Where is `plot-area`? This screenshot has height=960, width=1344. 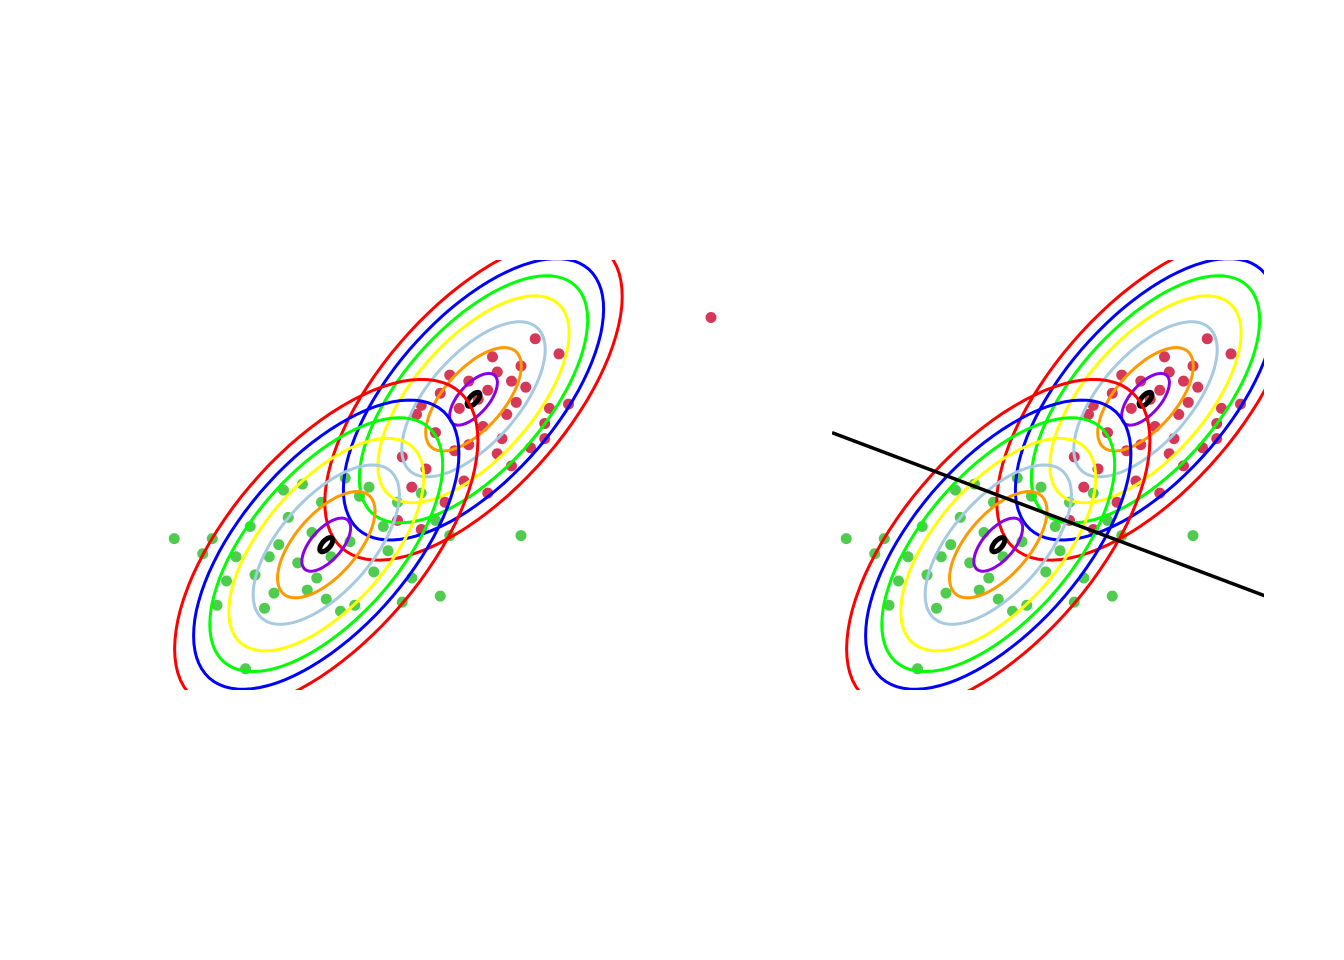
plot-area is located at coordinates (1048, 475).